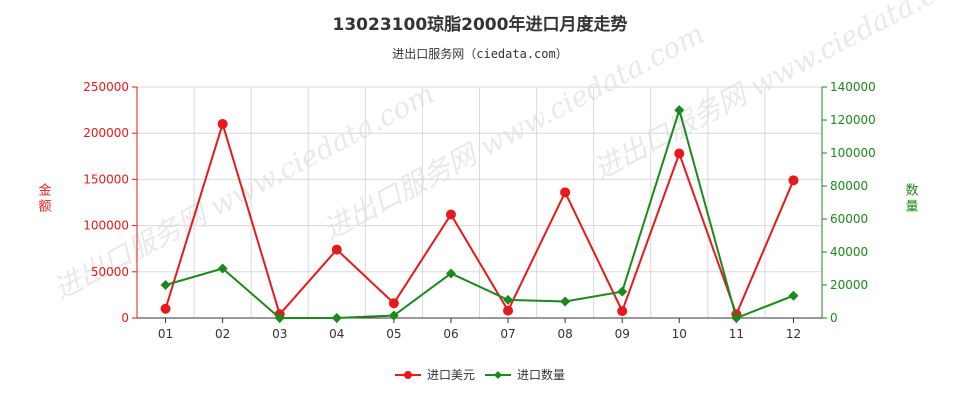 This screenshot has height=400, width=960. Describe the element at coordinates (834, 318) in the screenshot. I see `right-axis-tick-label: 0` at that location.